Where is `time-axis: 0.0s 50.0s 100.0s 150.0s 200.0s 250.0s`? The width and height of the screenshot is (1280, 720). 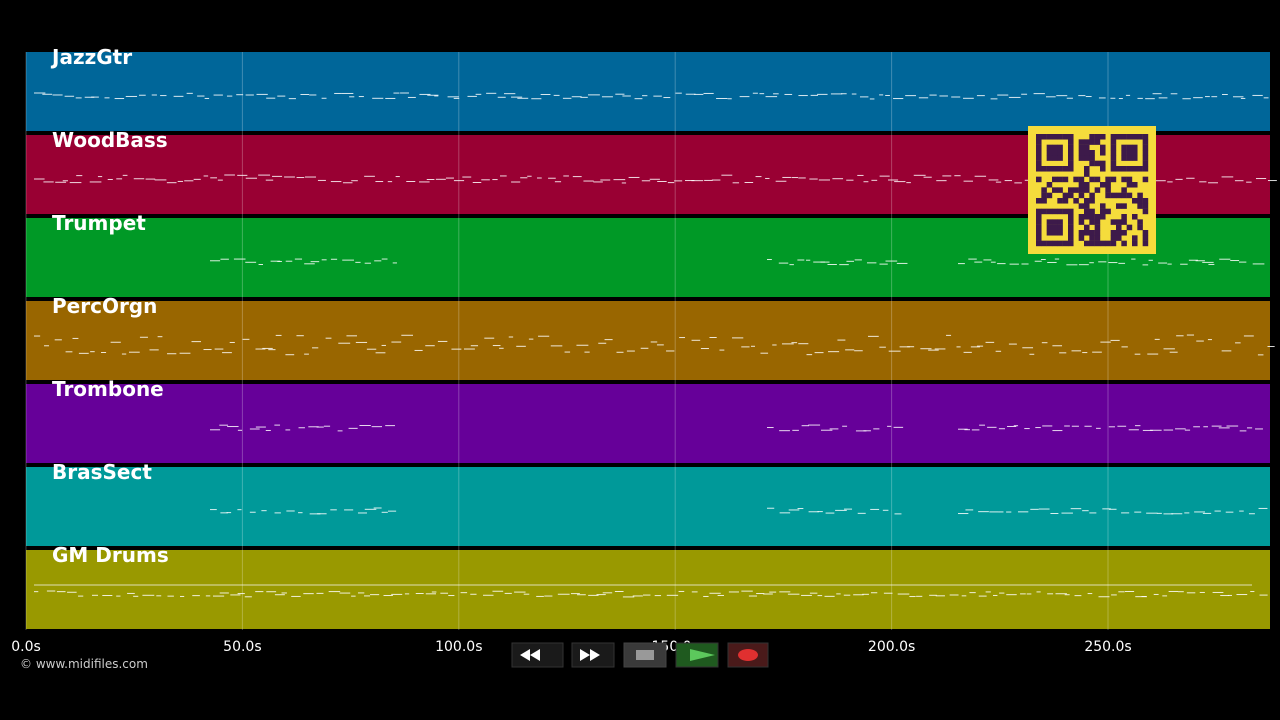 time-axis: 0.0s 50.0s 100.0s 150.0s 200.0s 250.0s is located at coordinates (571, 647).